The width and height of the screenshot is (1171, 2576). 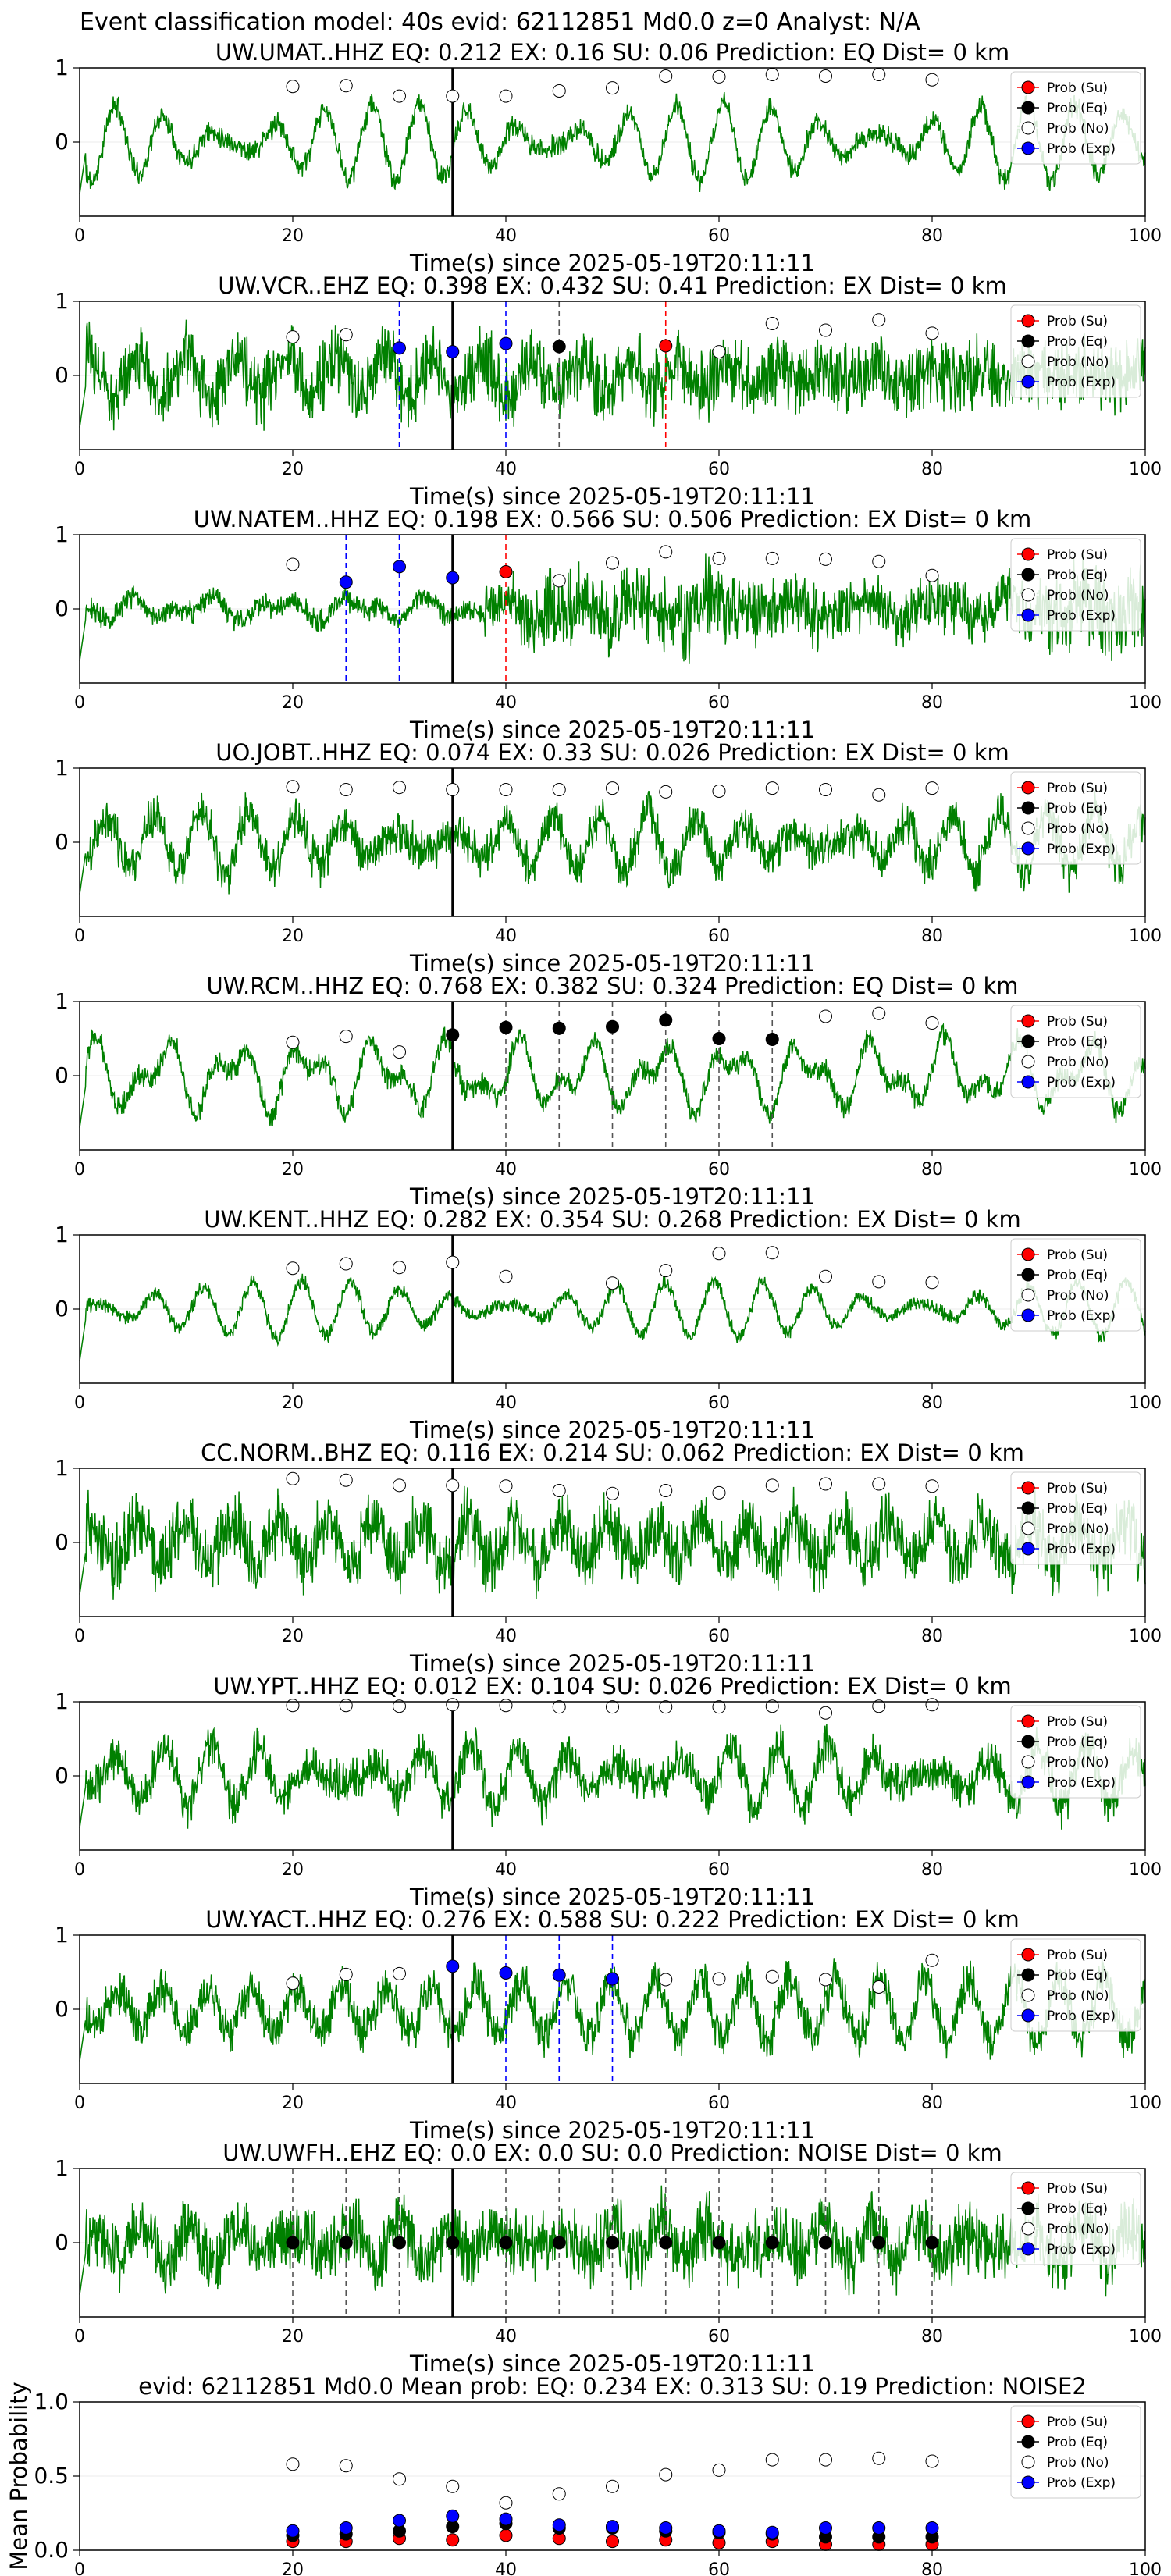 I want to click on prob-point-eq, so click(x=506, y=2243).